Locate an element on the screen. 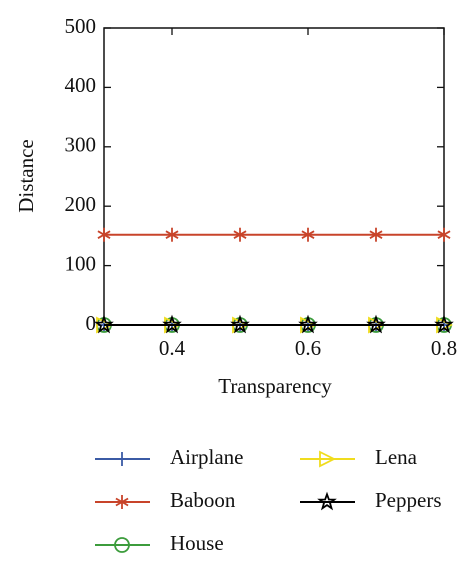  legend-label: House is located at coordinates (197, 543).